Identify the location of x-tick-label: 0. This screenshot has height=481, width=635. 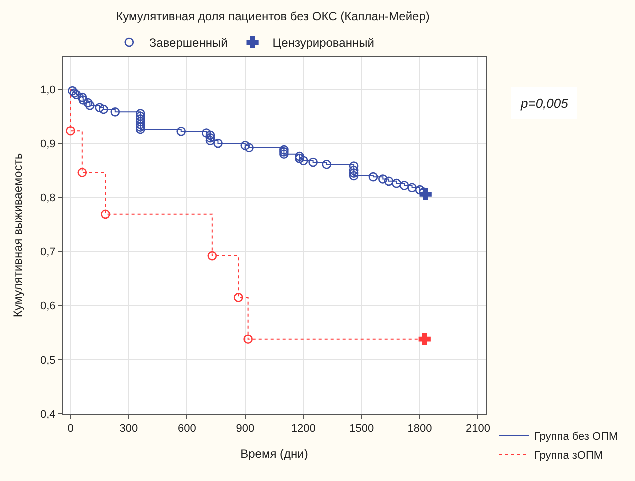
(71, 429).